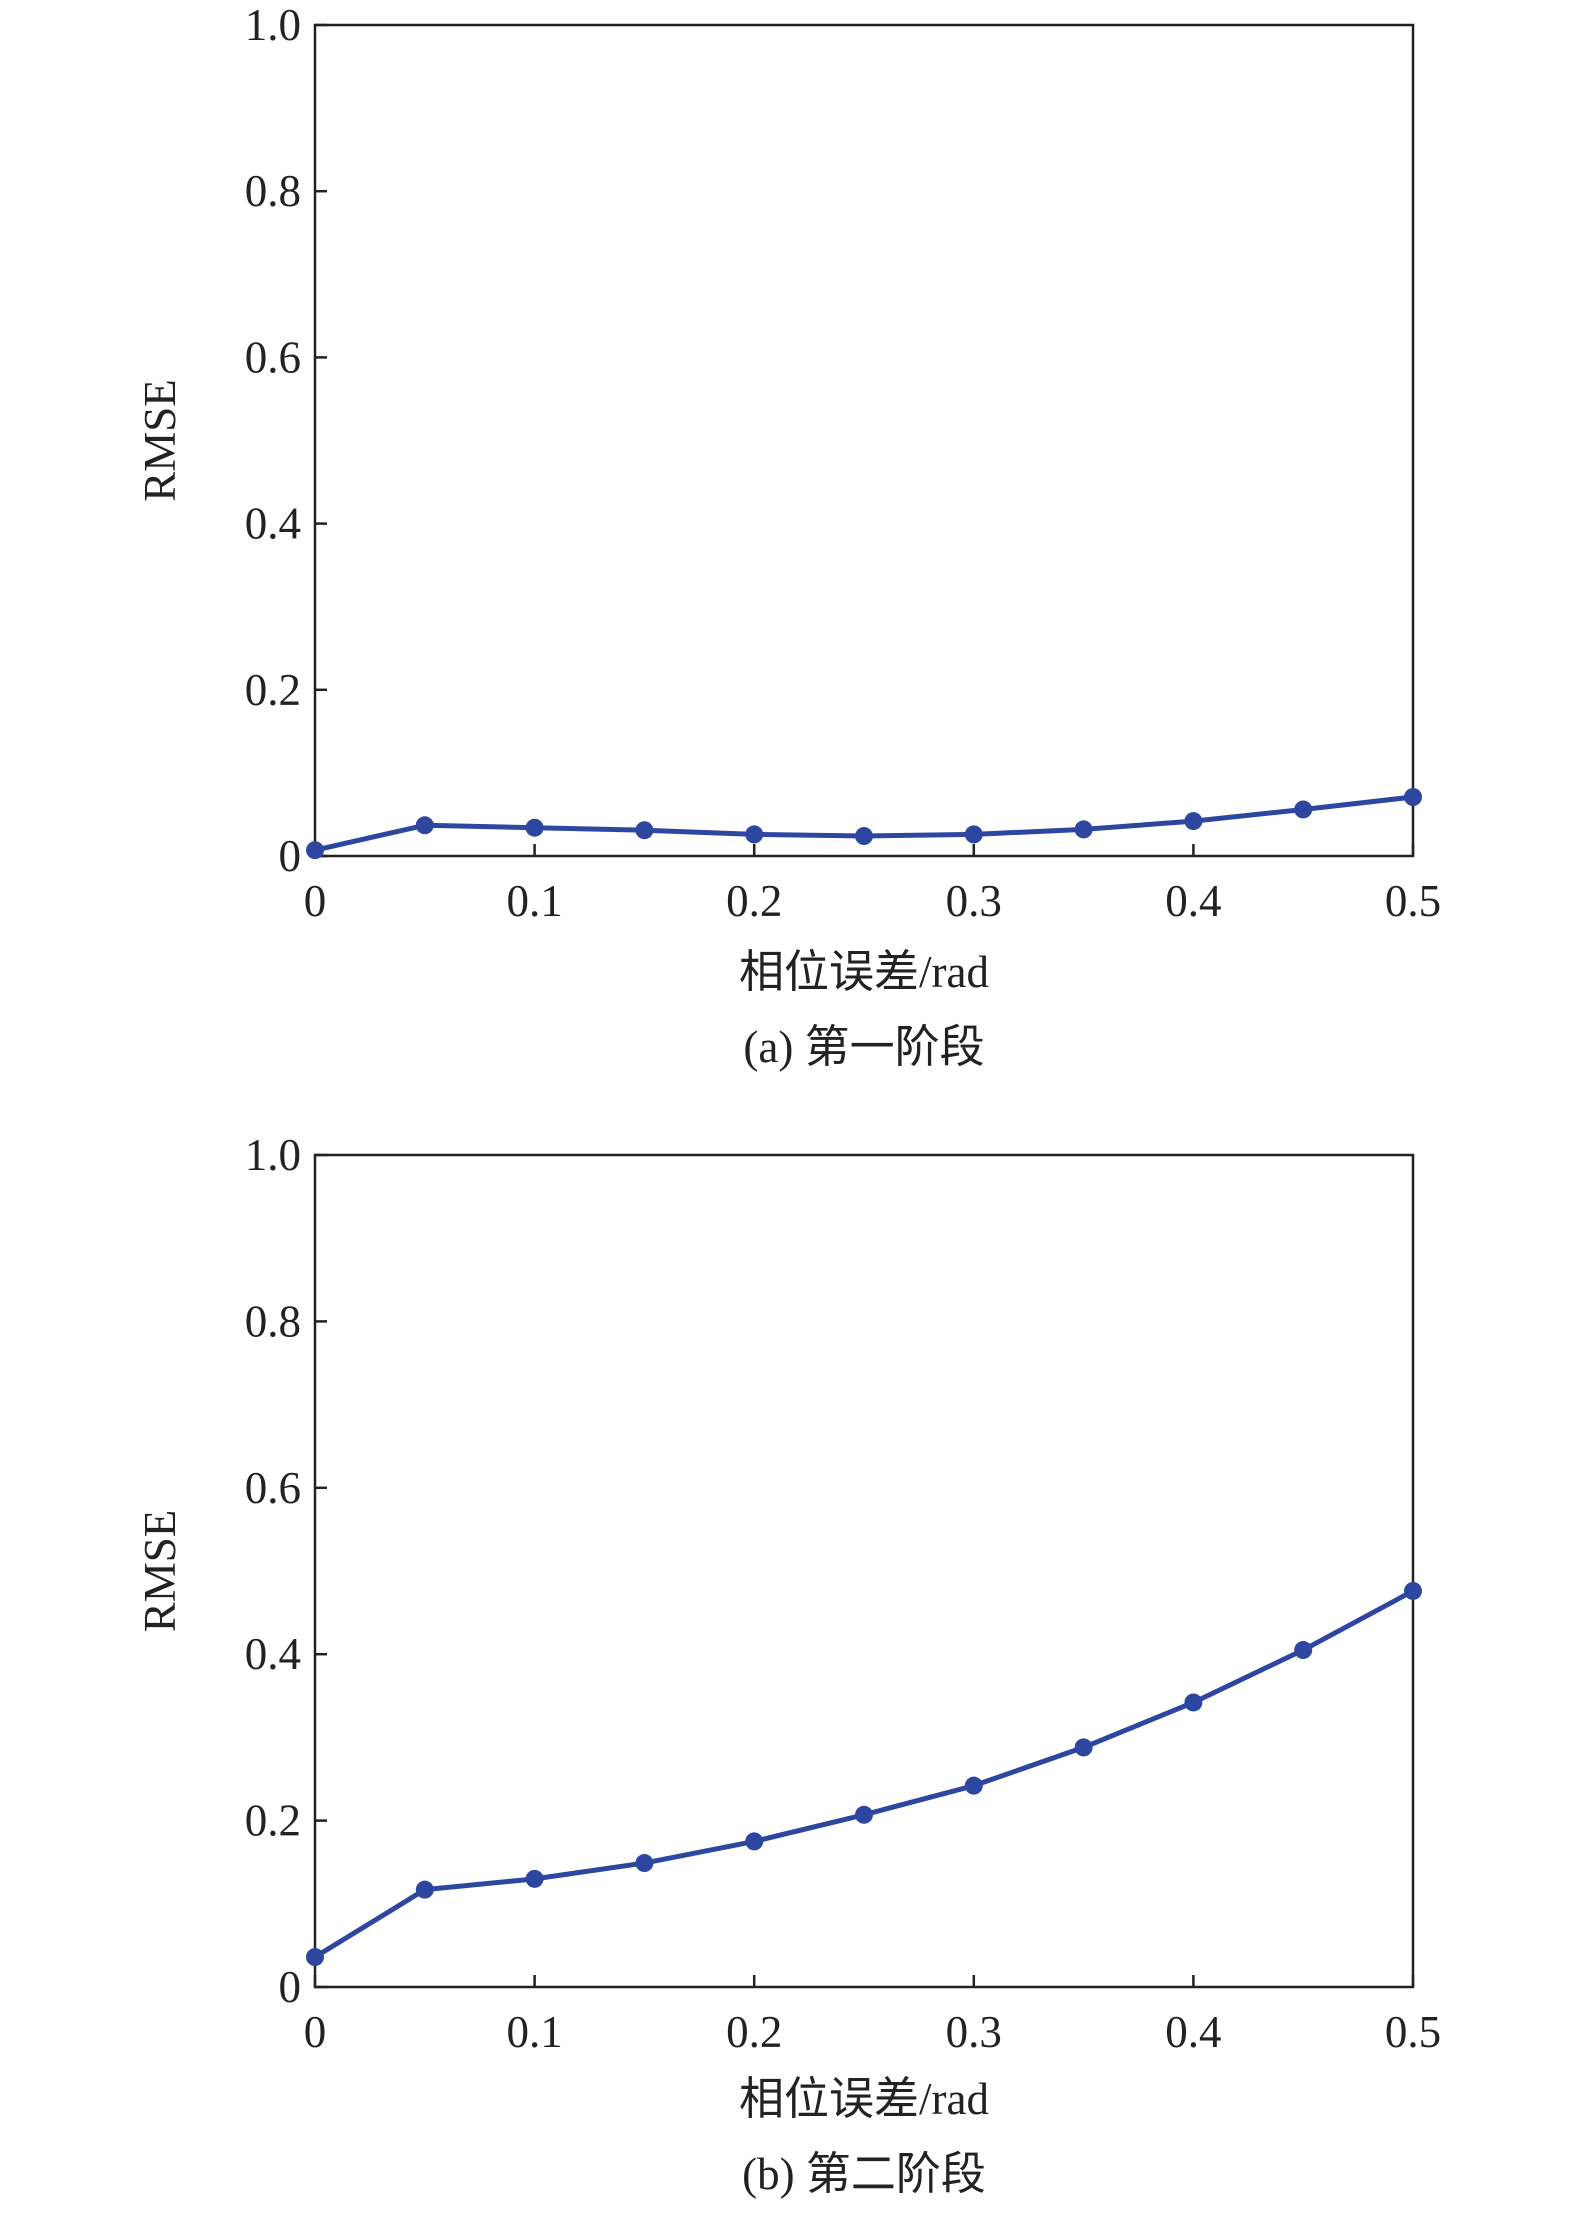 The image size is (1575, 2215). What do you see at coordinates (864, 1774) in the screenshot?
I see `data-line` at bounding box center [864, 1774].